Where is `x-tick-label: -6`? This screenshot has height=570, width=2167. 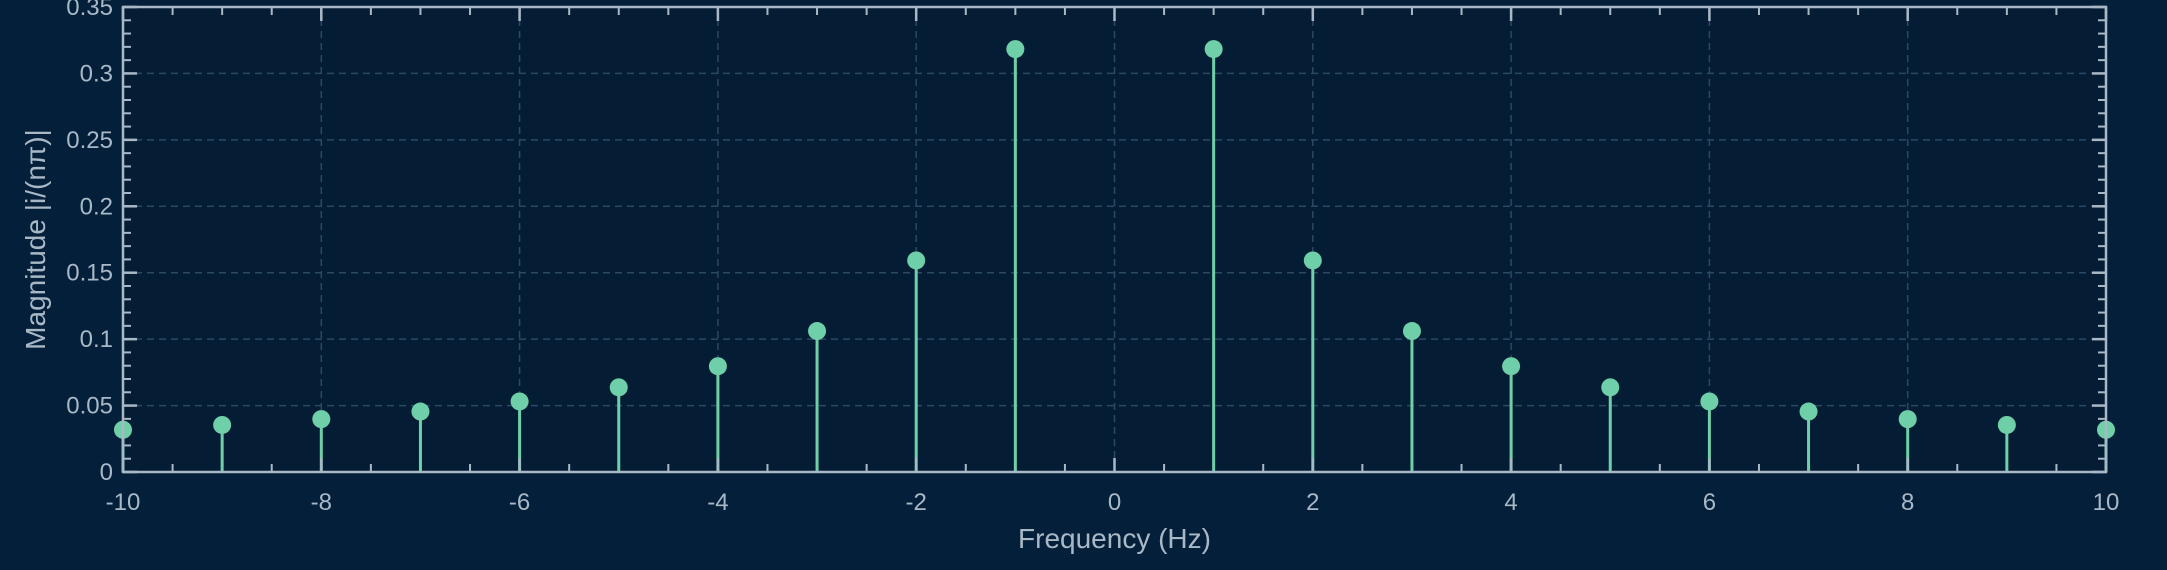
x-tick-label: -6 is located at coordinates (519, 502).